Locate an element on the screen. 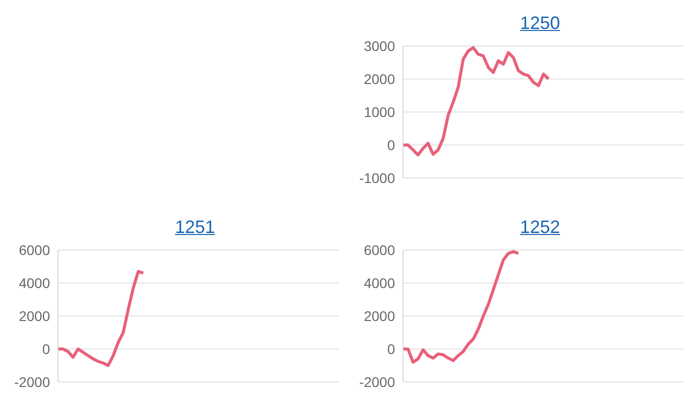  chart-title: 1252 is located at coordinates (540, 227).